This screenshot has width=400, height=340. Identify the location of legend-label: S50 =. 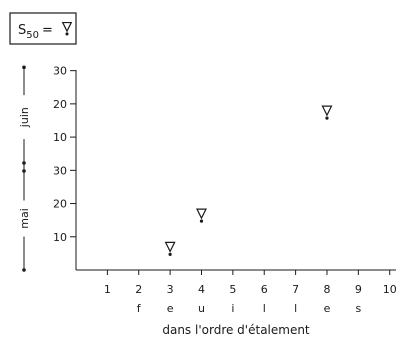
(35, 32).